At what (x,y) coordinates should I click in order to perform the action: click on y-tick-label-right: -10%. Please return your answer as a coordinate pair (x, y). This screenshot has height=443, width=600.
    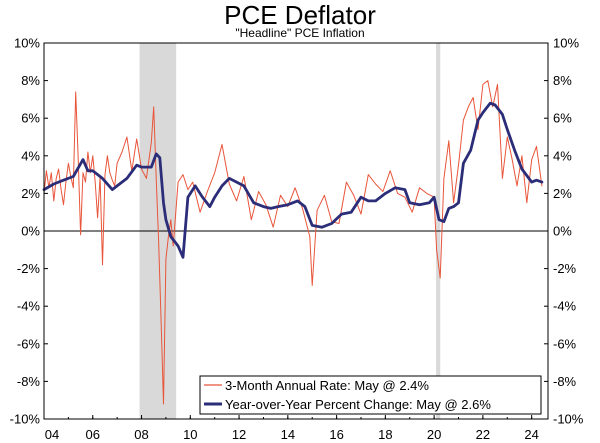
    Looking at the image, I should click on (568, 419).